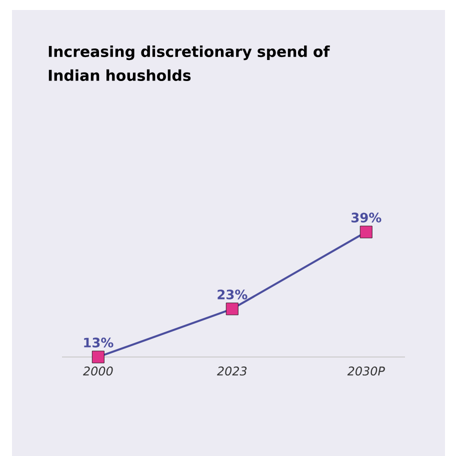  Describe the element at coordinates (231, 371) in the screenshot. I see `x-tick-label: 2023` at that location.